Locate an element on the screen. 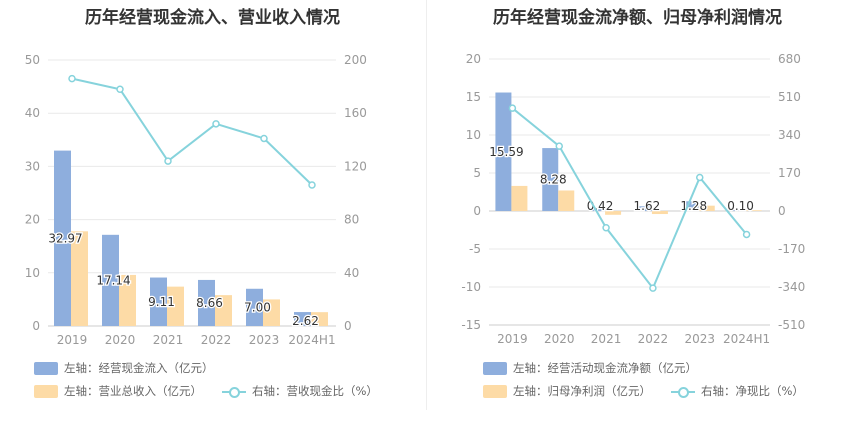 The width and height of the screenshot is (850, 437). y-tick-right: -170 is located at coordinates (791, 249).